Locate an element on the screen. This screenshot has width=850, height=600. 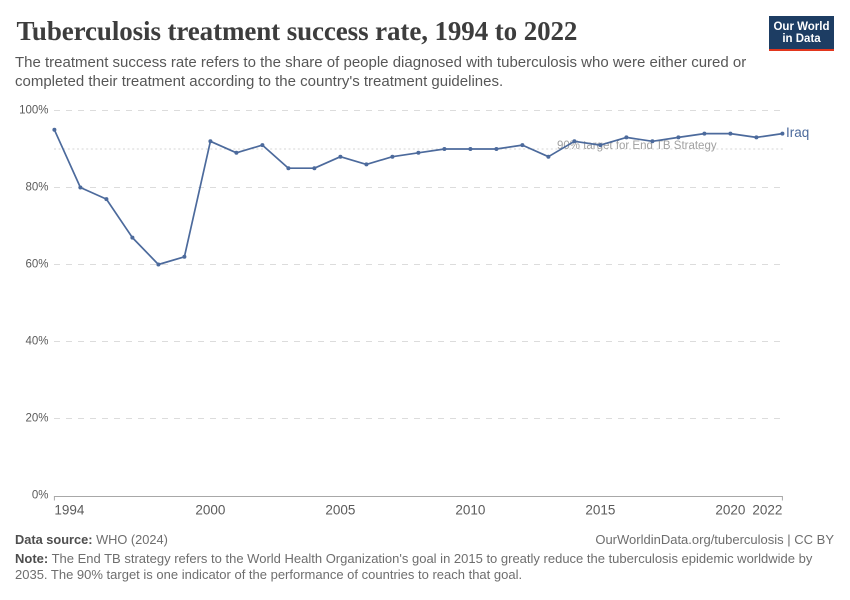
svg-text: 2015 is located at coordinates (600, 510).